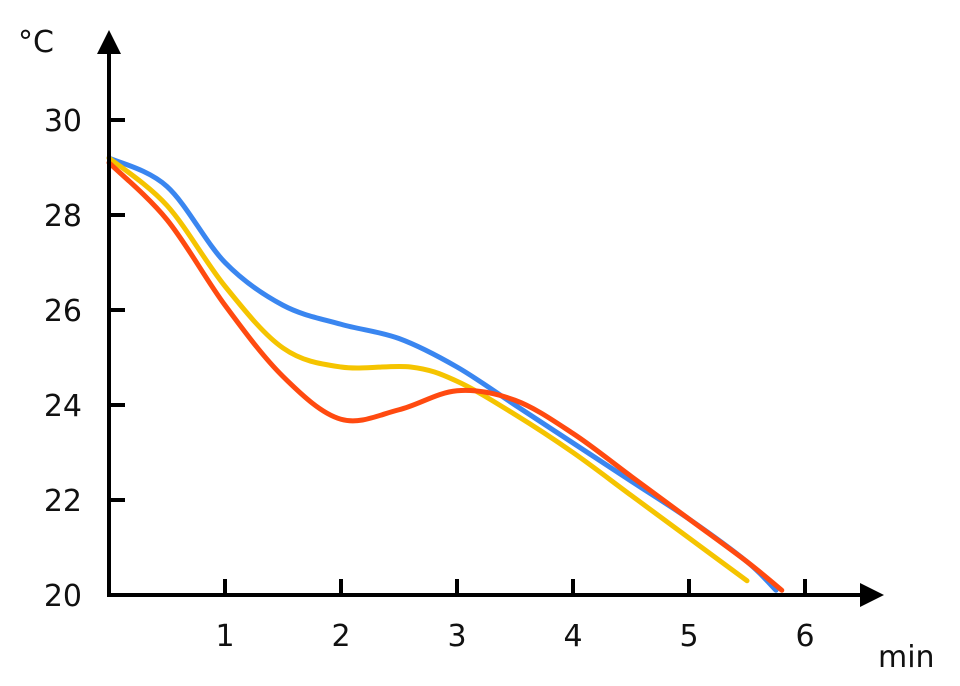  What do you see at coordinates (688, 636) in the screenshot?
I see `x-tick-label: 5` at bounding box center [688, 636].